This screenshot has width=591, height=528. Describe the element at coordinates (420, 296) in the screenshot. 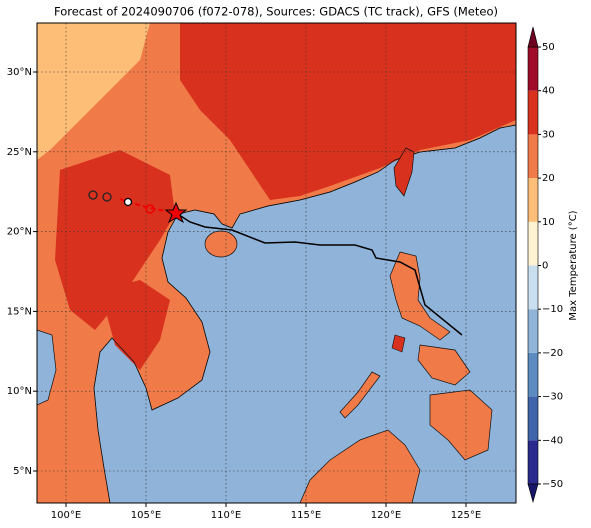

I see `luzon` at that location.